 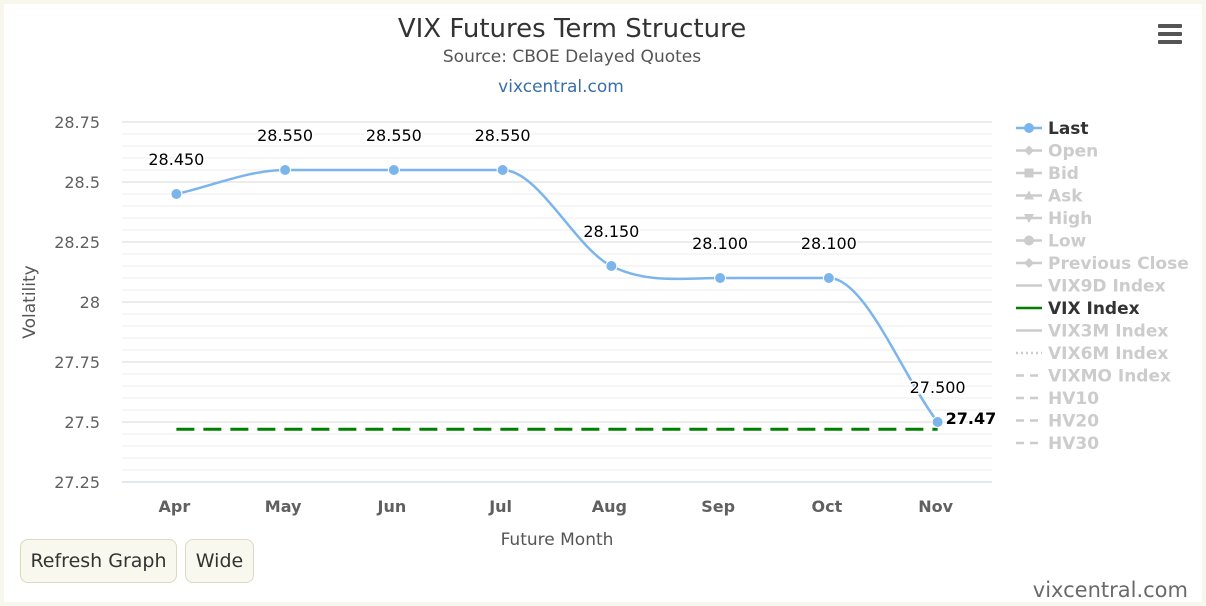 I want to click on legend-item: HV30, so click(x=1057, y=444).